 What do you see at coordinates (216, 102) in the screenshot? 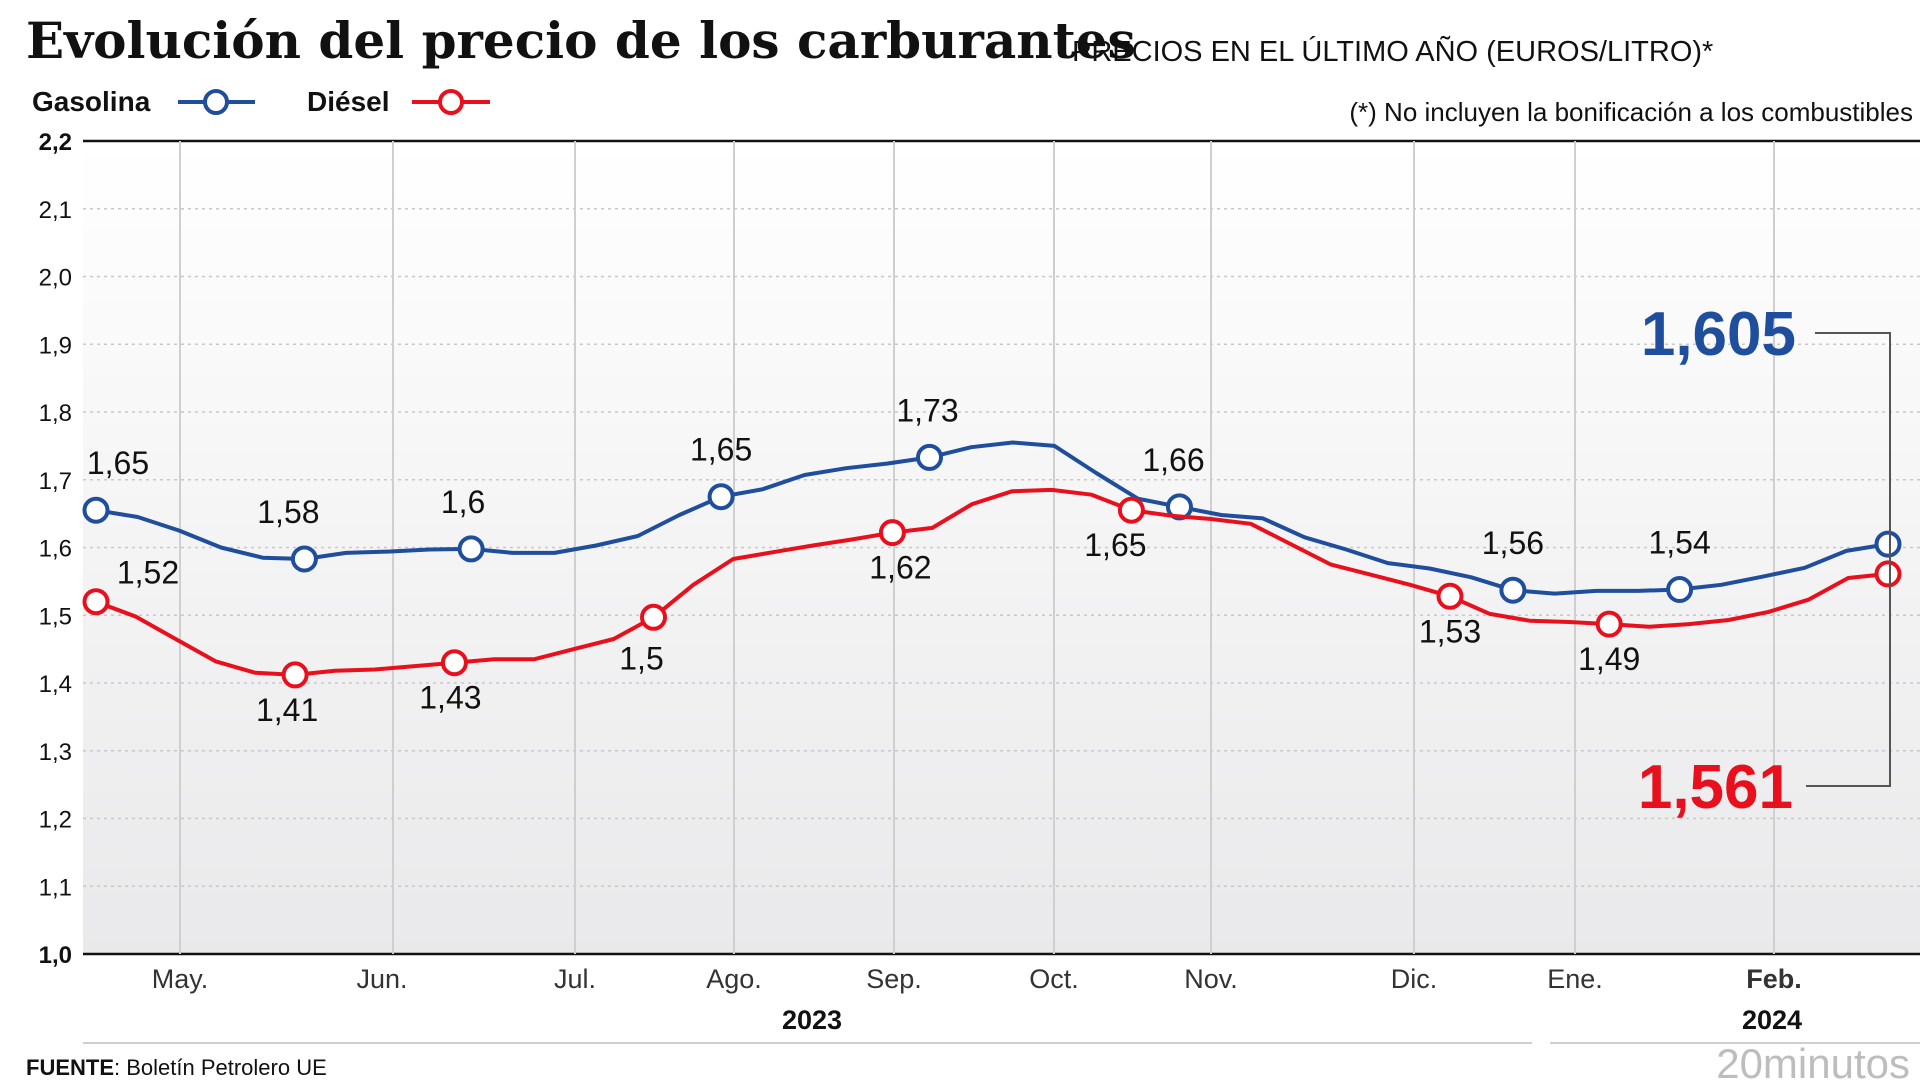
I see `legend-marker-gasolina` at bounding box center [216, 102].